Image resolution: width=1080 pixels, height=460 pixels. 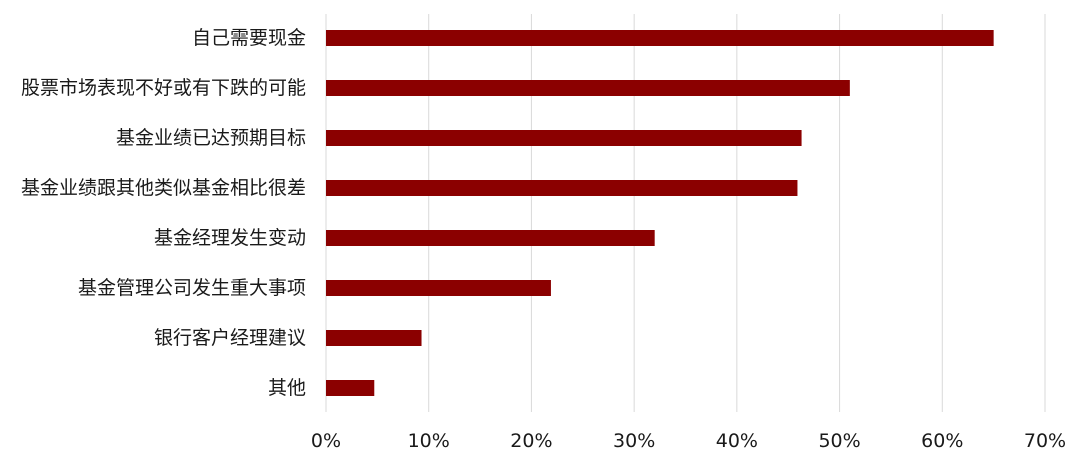 What do you see at coordinates (163, 88) in the screenshot?
I see `category-label: 股票市场表现不好或有下跌的可能` at bounding box center [163, 88].